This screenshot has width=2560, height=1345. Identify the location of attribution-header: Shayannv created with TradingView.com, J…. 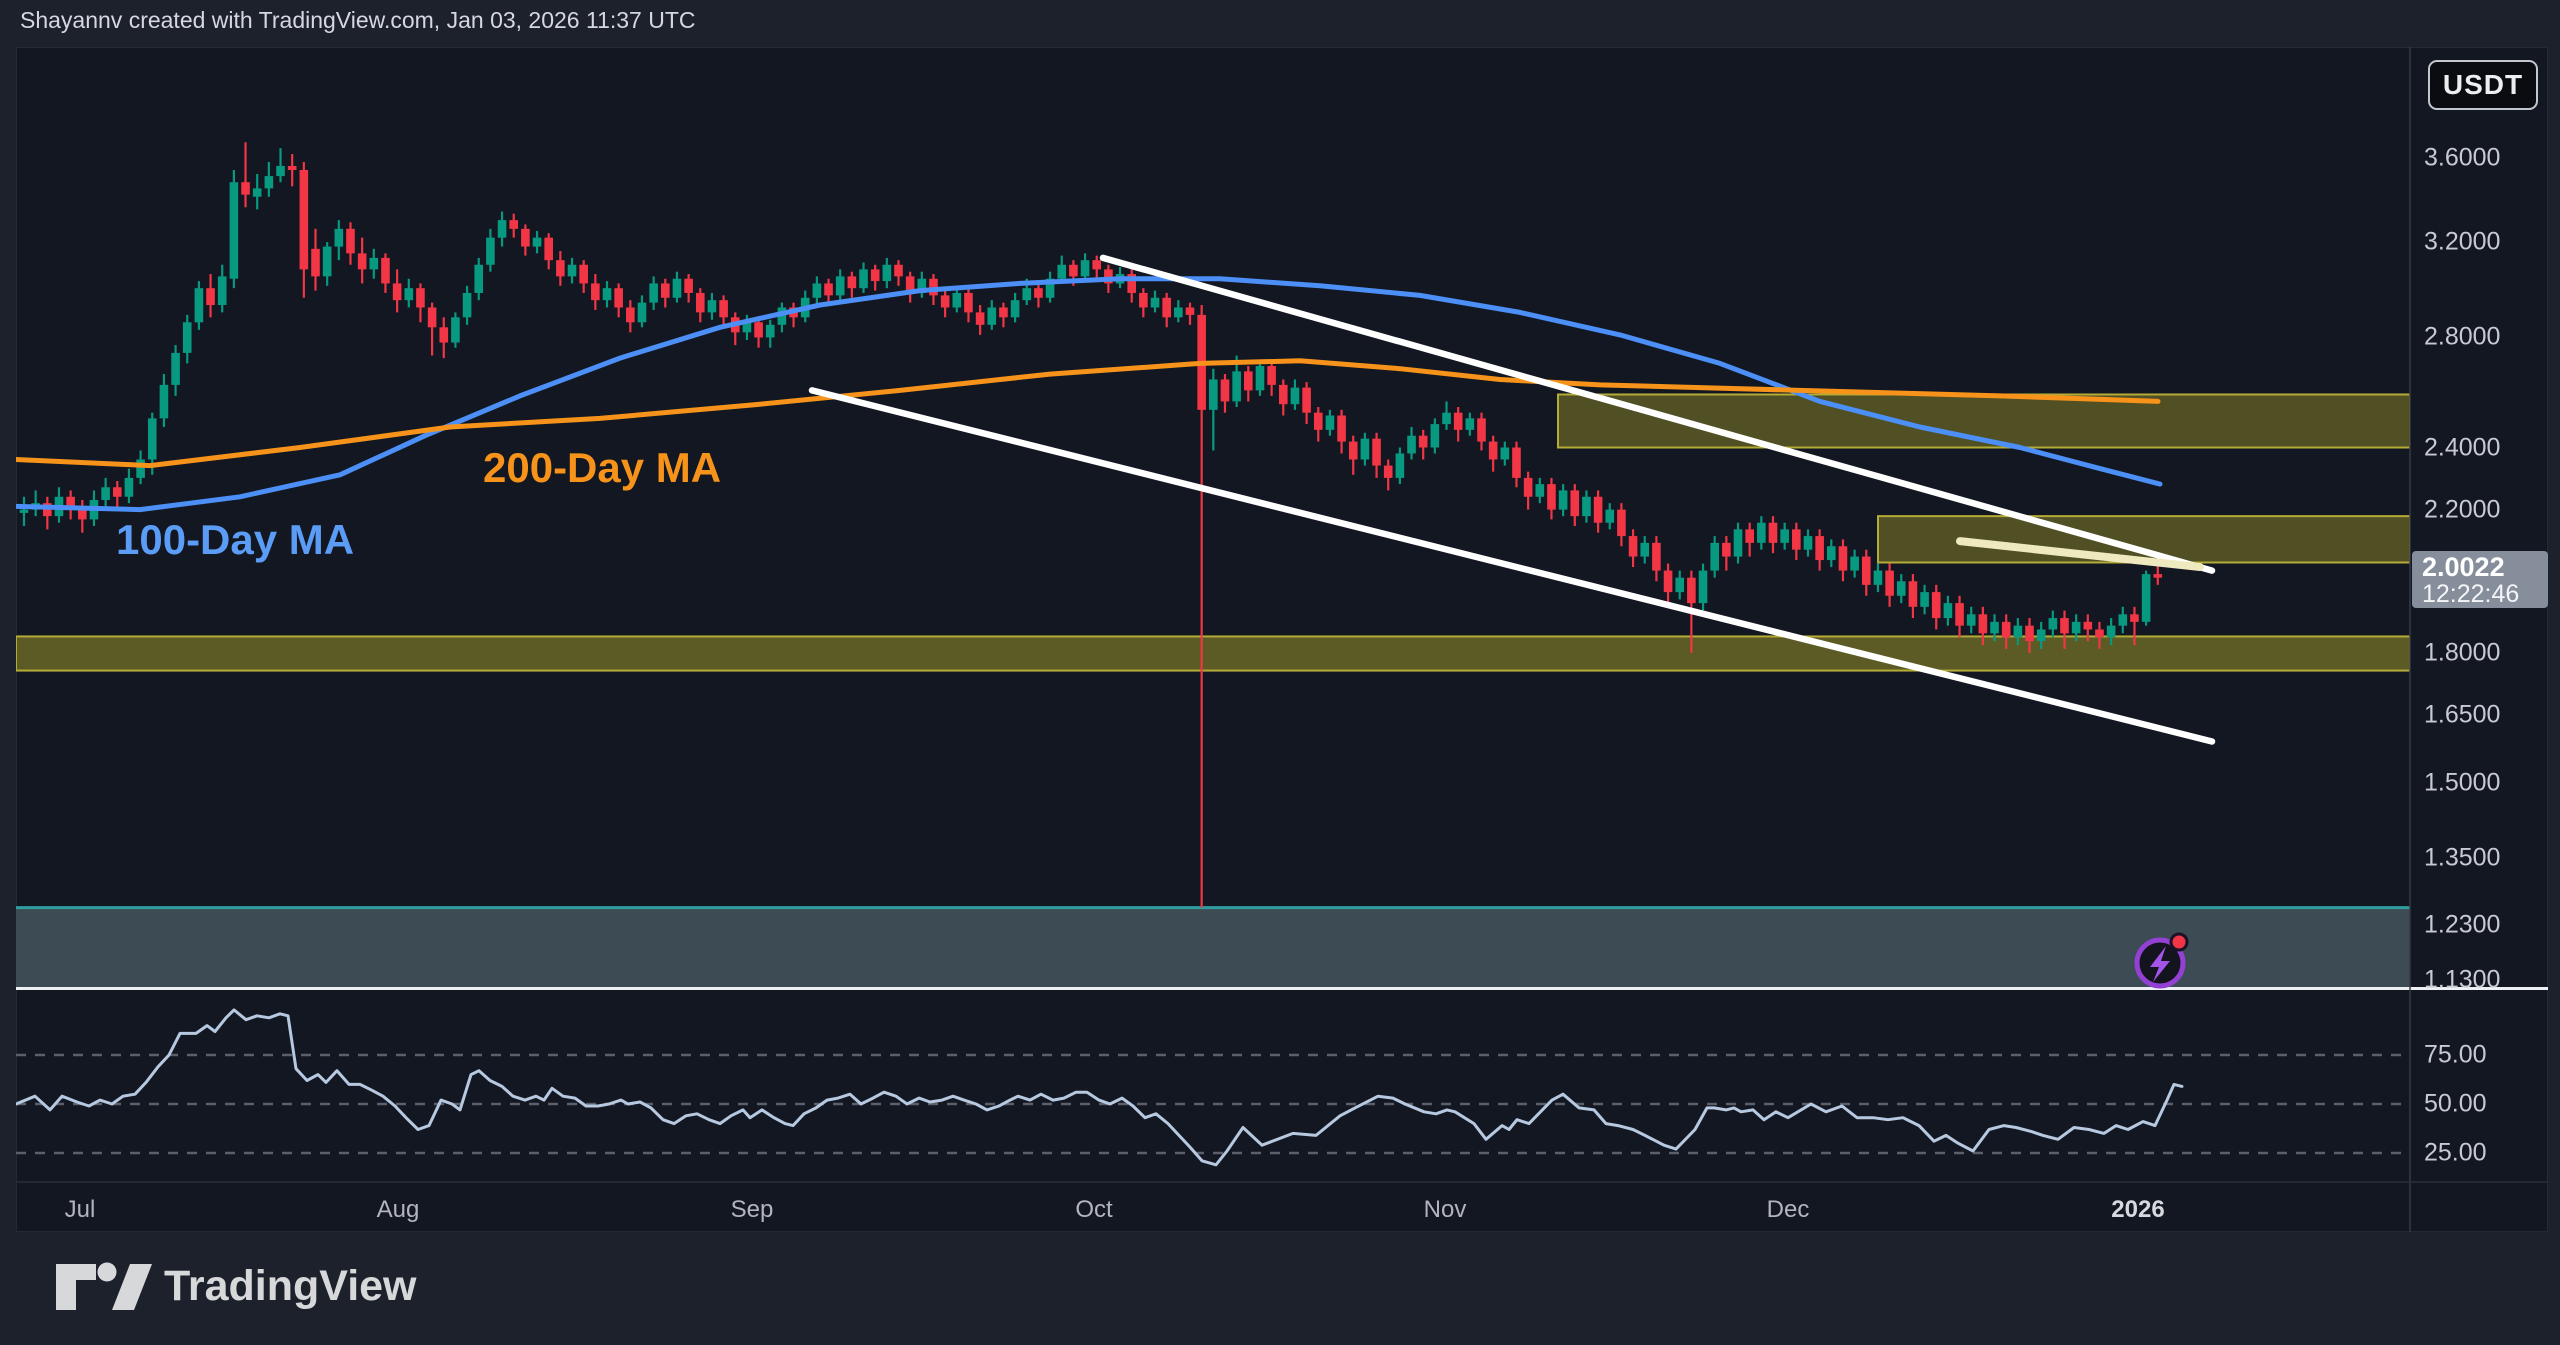
(358, 20).